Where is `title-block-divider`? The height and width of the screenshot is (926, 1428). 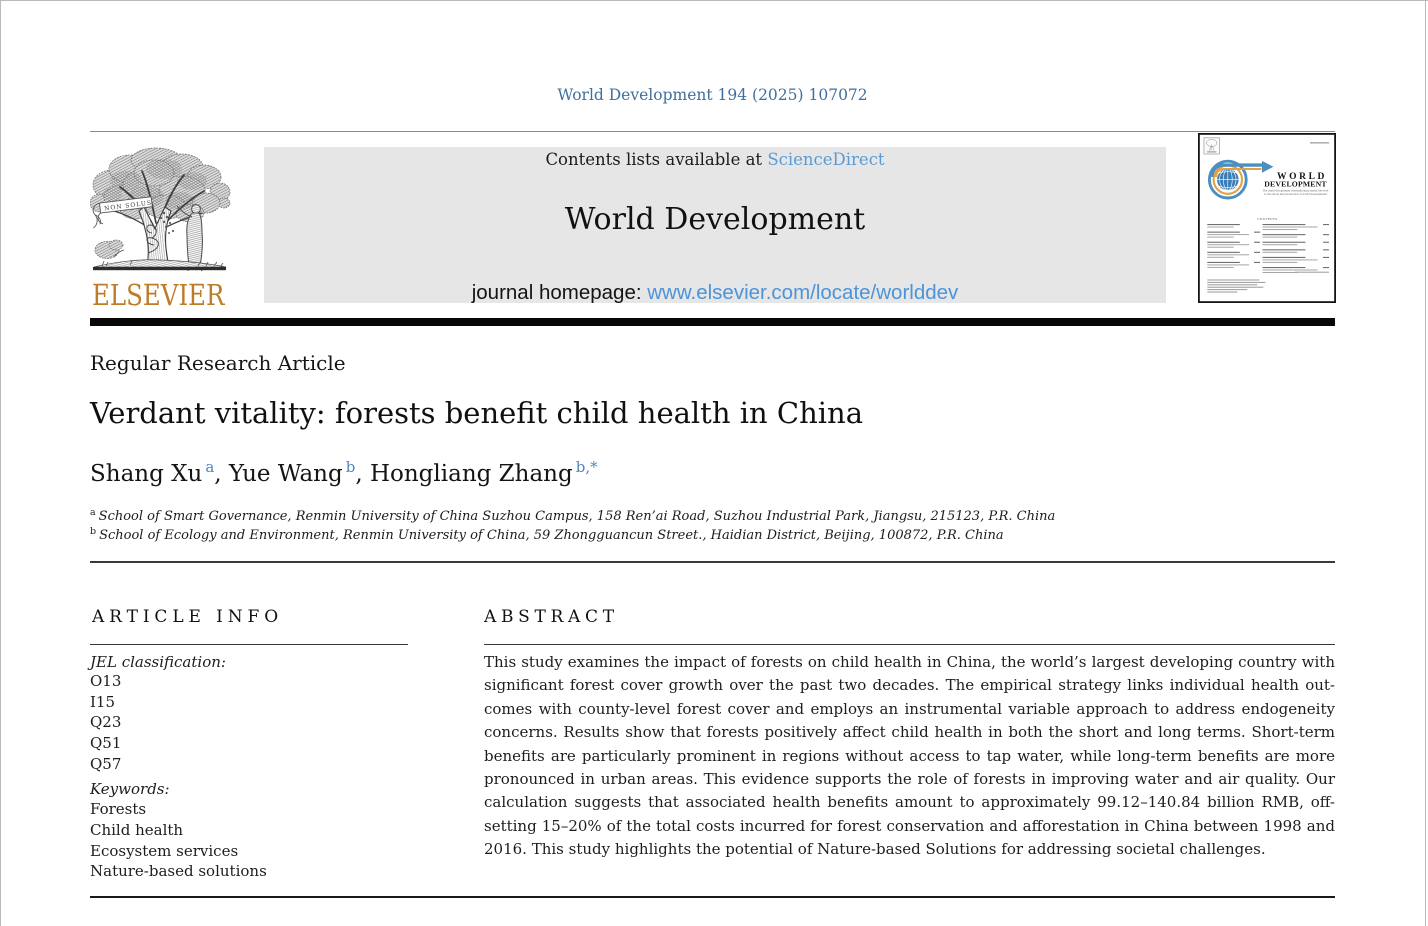
title-block-divider is located at coordinates (712, 562).